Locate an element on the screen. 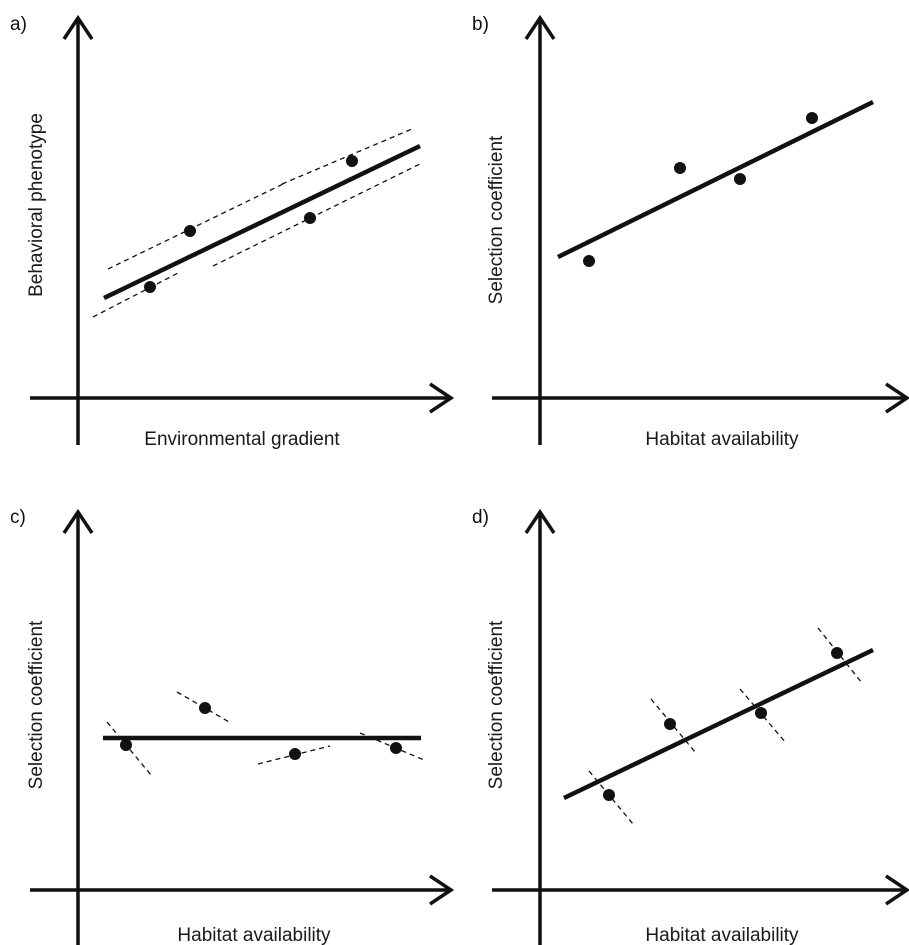  panel-label: d) is located at coordinates (480, 517).